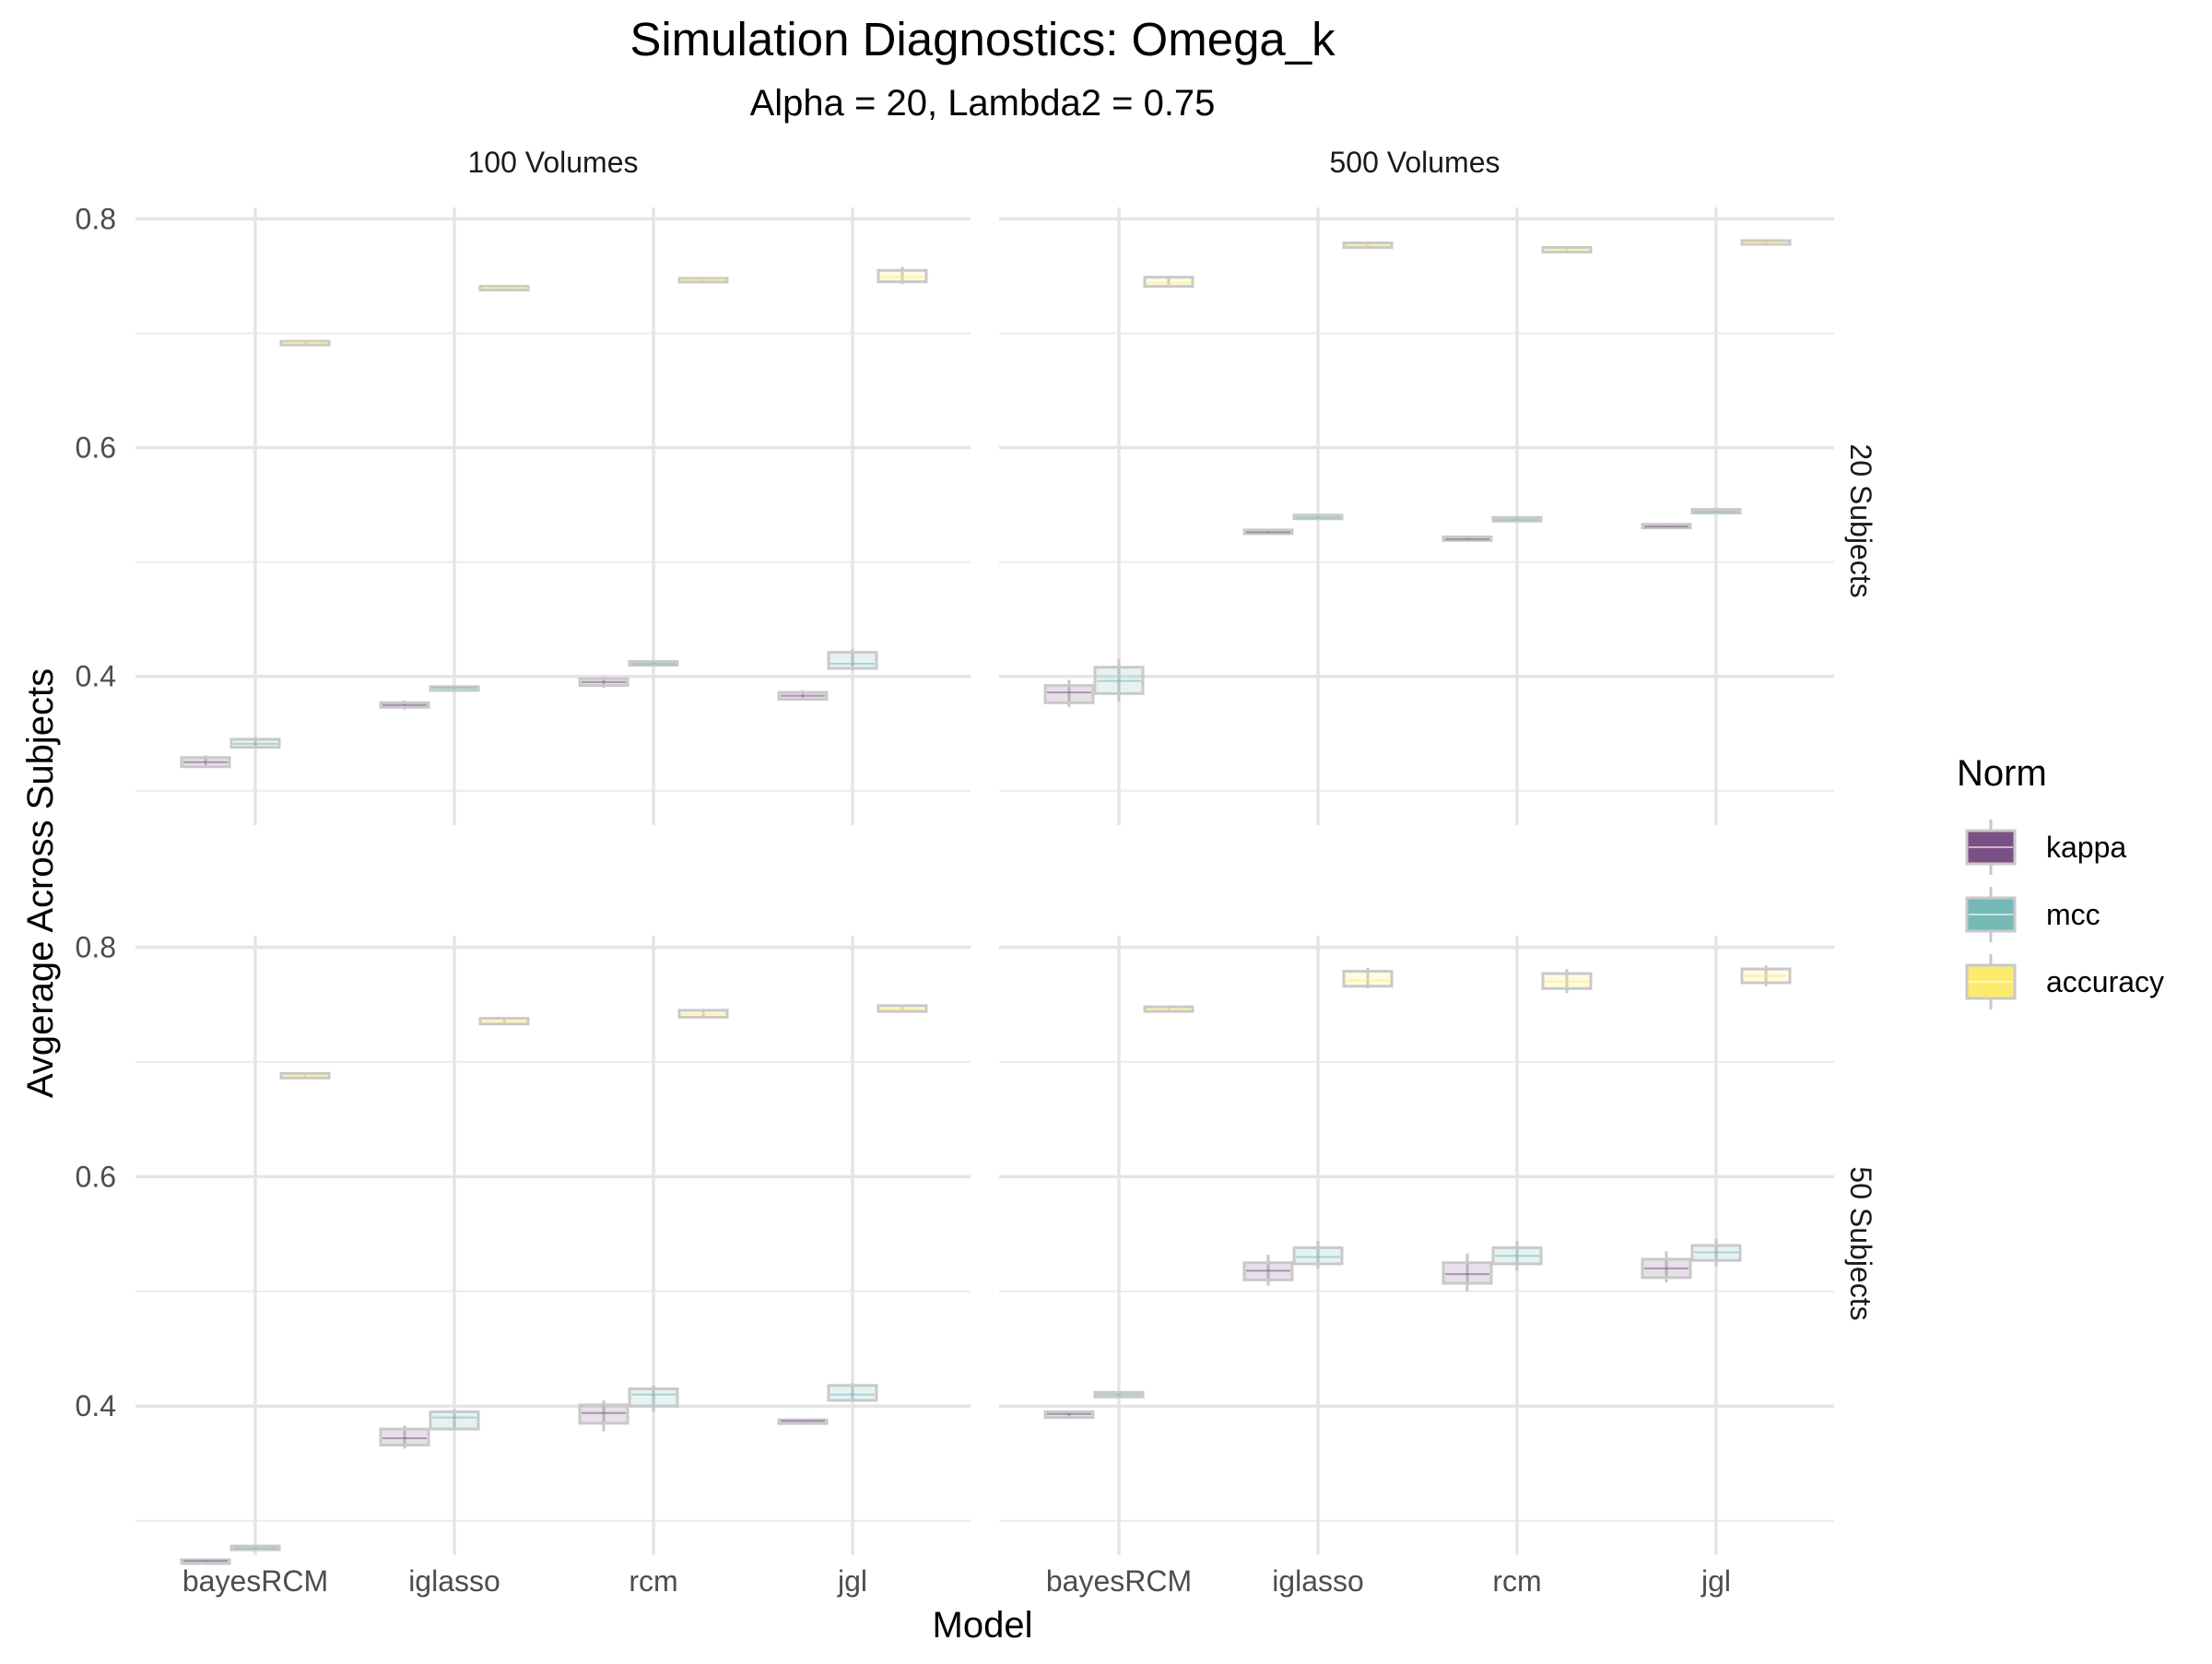 Image resolution: width=2212 pixels, height=1664 pixels. I want to click on legend-item-mcc: mcc, so click(2032, 914).